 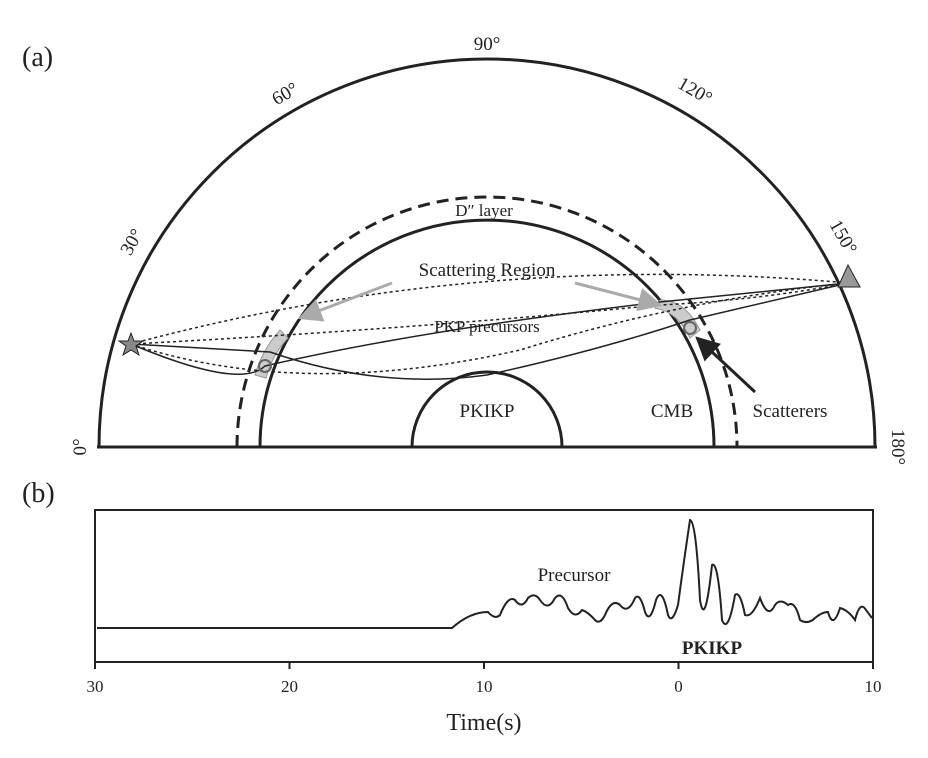 What do you see at coordinates (95, 686) in the screenshot?
I see `x-tick-label: 30` at bounding box center [95, 686].